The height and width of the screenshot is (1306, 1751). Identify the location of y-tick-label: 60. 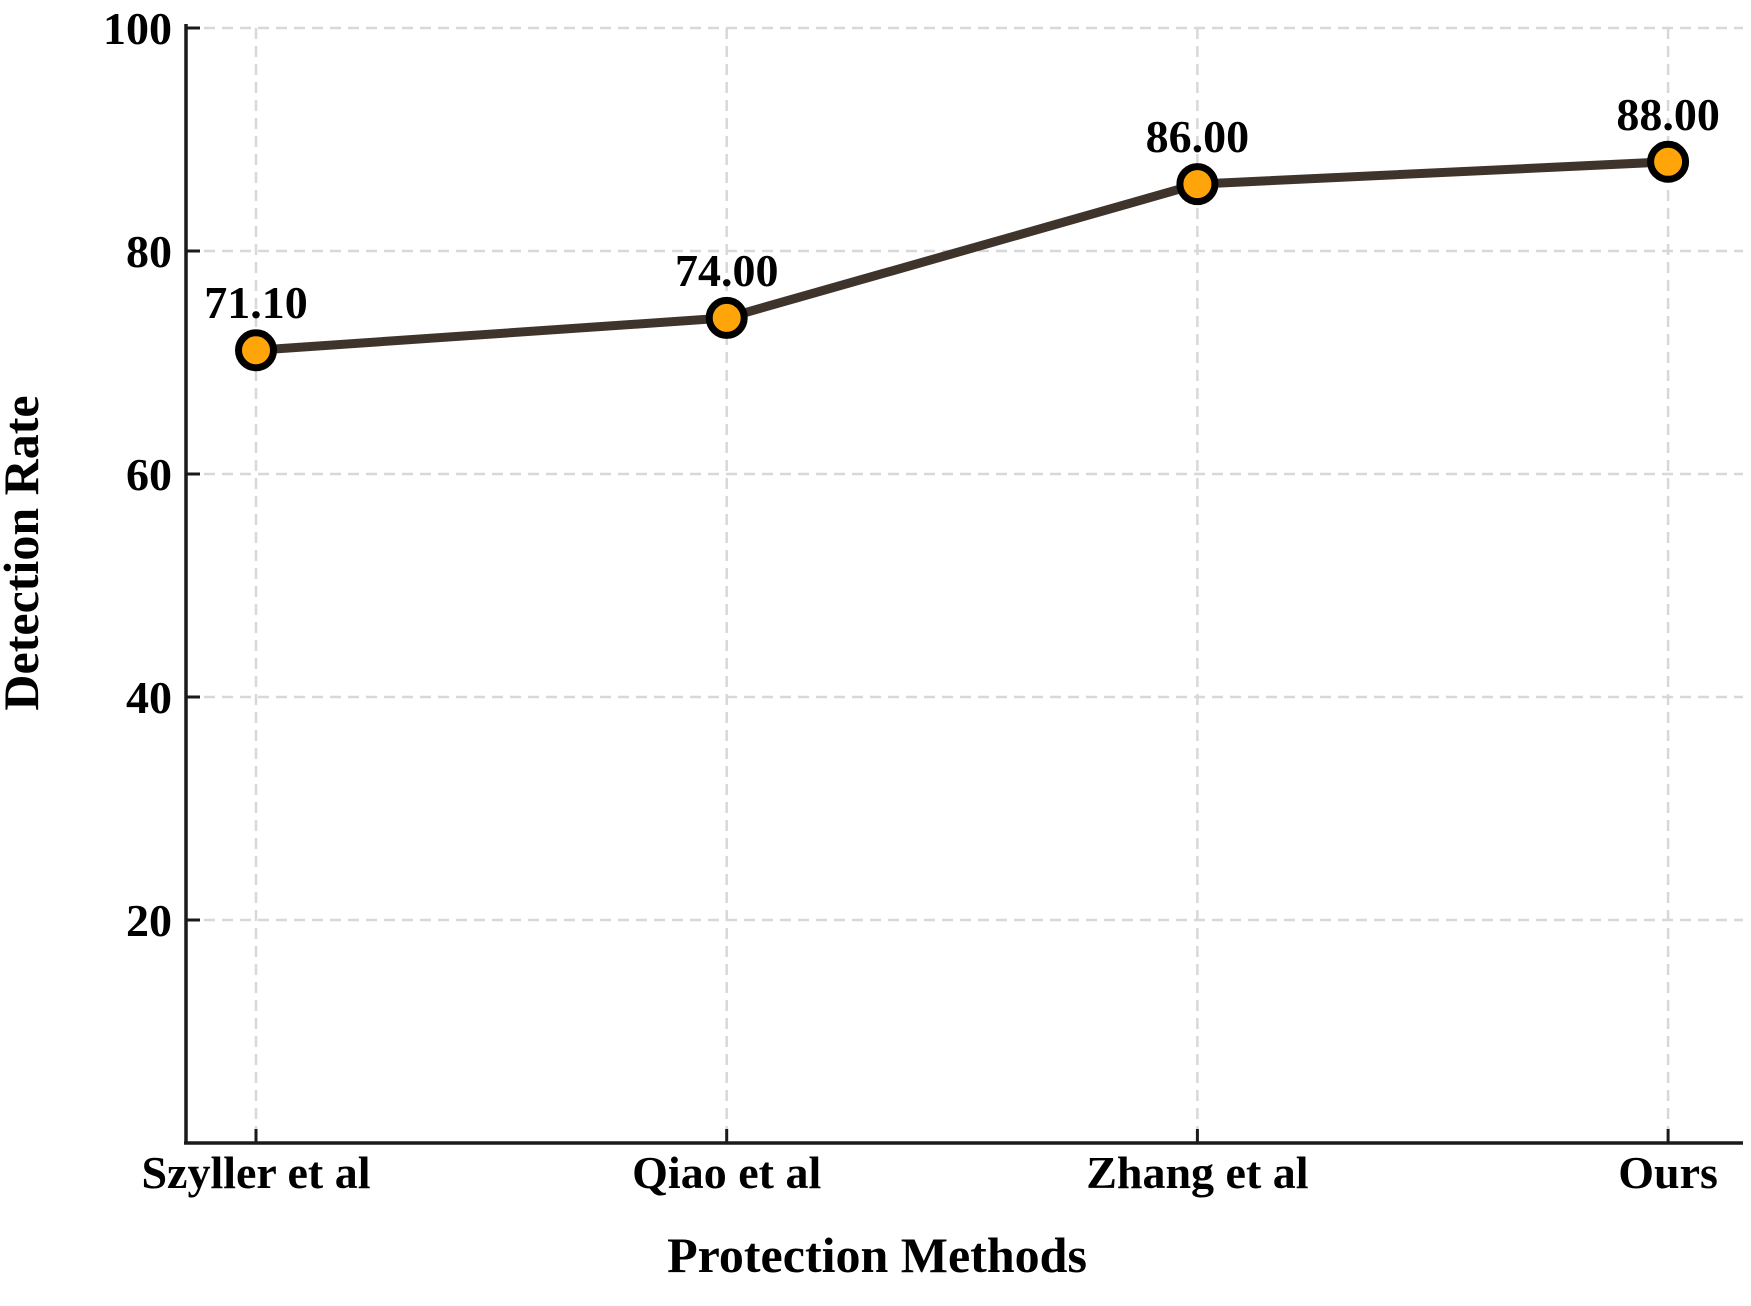
(149, 474).